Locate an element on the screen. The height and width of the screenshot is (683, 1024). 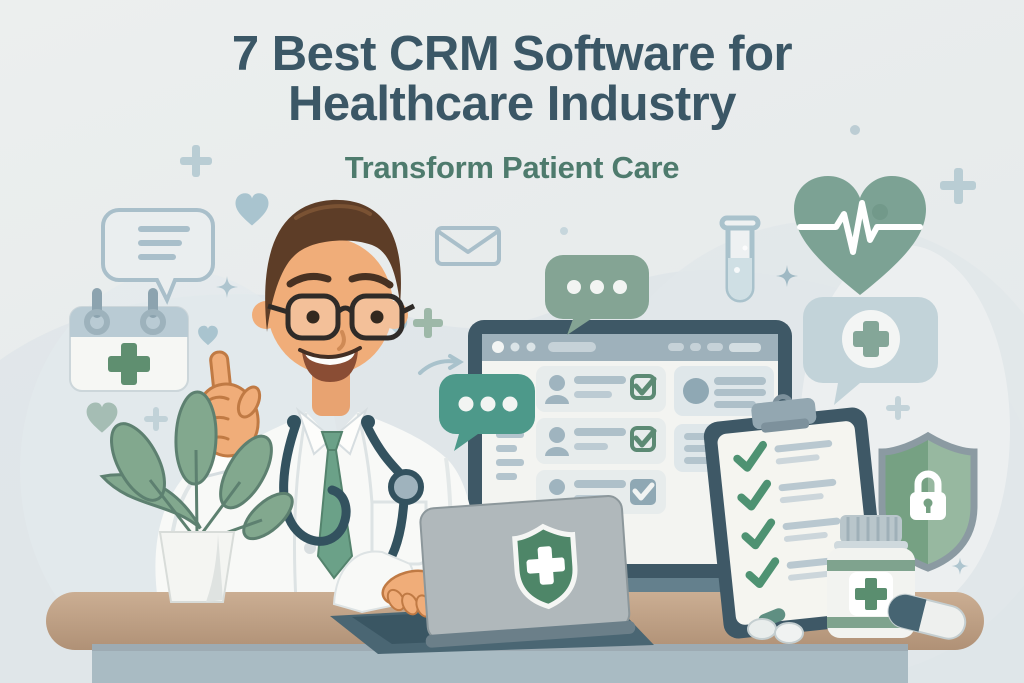
doctor-tie is located at coordinates (335, 505).